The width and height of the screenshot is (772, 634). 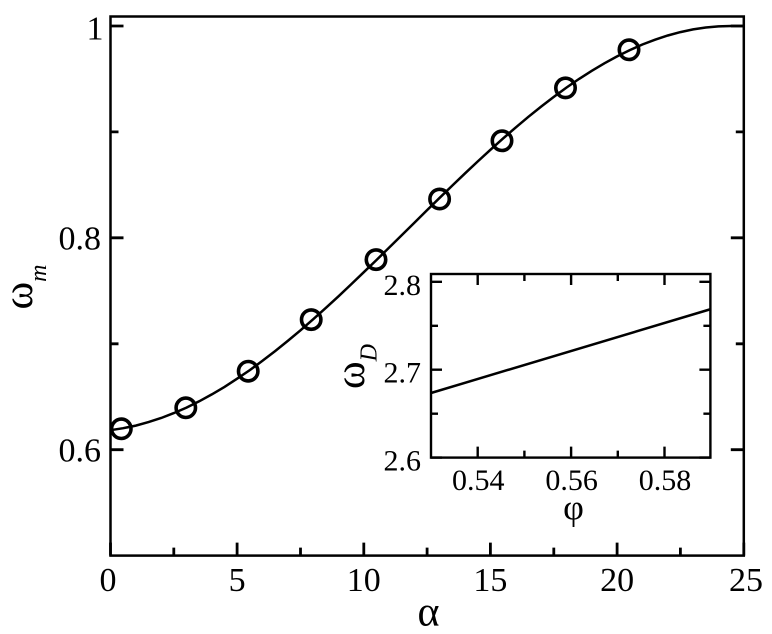 What do you see at coordinates (95, 29) in the screenshot?
I see `svg-text: 1` at bounding box center [95, 29].